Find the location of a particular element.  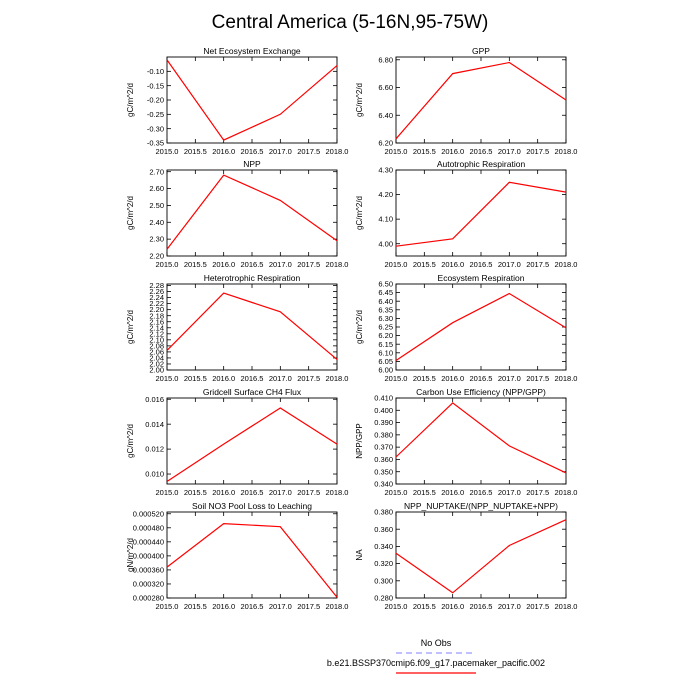

y-tick-label: 0.016 is located at coordinates (154, 399).